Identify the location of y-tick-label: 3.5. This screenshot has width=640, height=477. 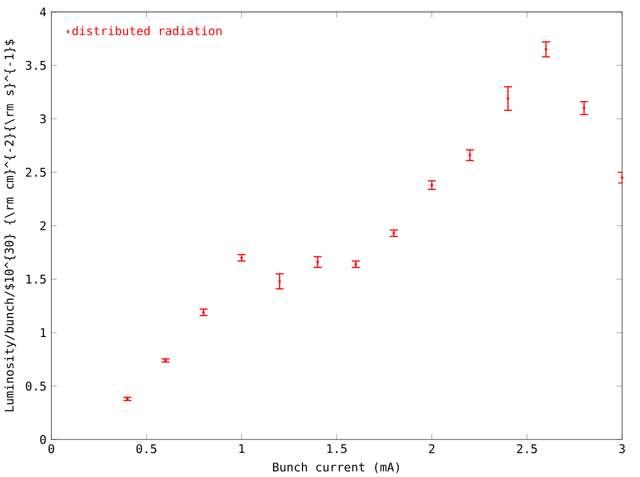
(36, 65).